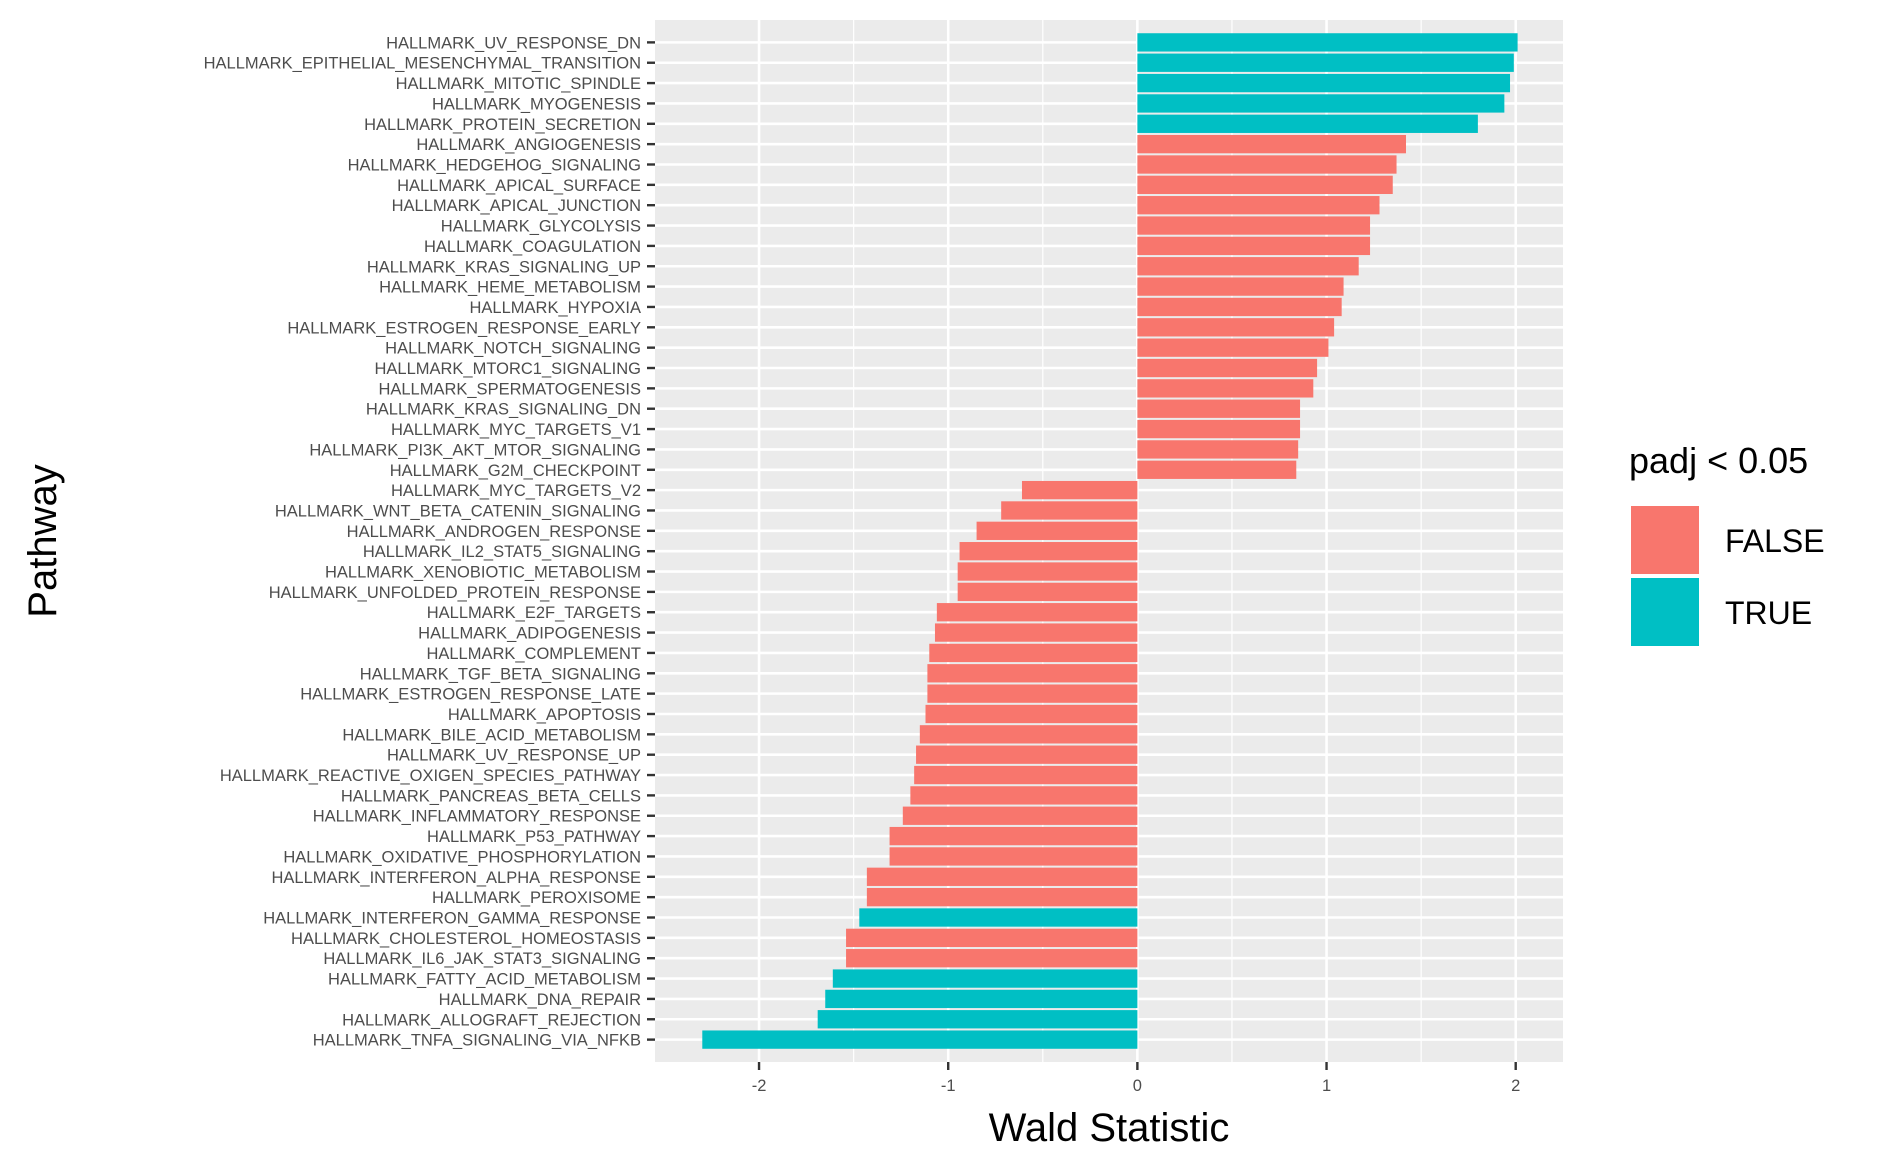 Image resolution: width=1893 pixels, height=1168 pixels. Describe the element at coordinates (516, 491) in the screenshot. I see `y-tick-label: HALLMARK_MYC_TARGETS_V2` at that location.